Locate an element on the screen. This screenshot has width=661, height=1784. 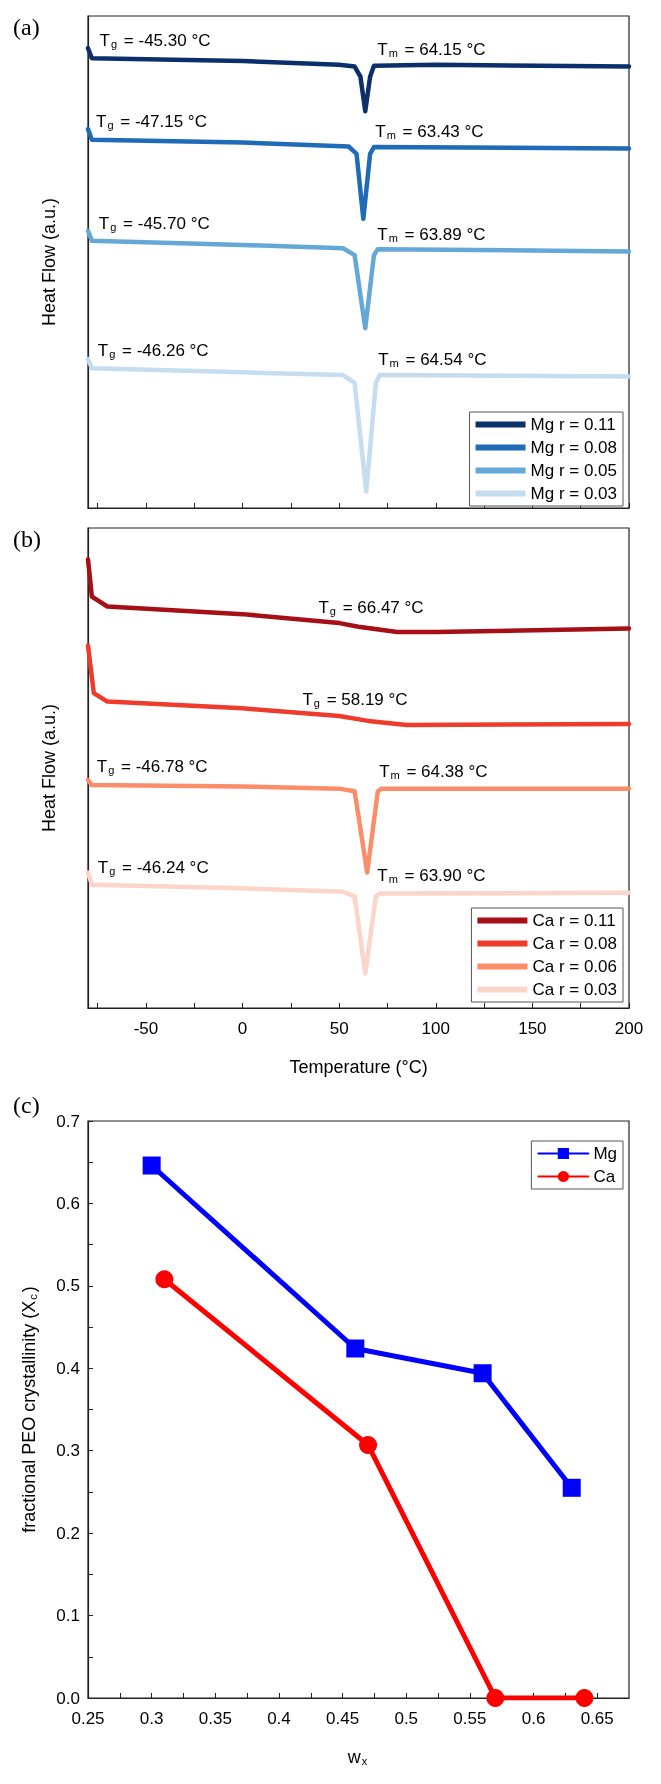
x-tick-label: 150 is located at coordinates (532, 1028).